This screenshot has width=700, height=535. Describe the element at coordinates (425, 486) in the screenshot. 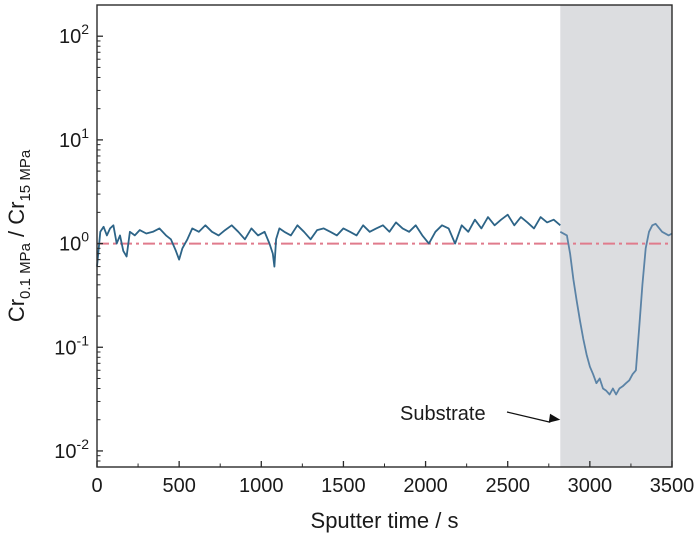

I see `x-tick-label: 2000` at that location.